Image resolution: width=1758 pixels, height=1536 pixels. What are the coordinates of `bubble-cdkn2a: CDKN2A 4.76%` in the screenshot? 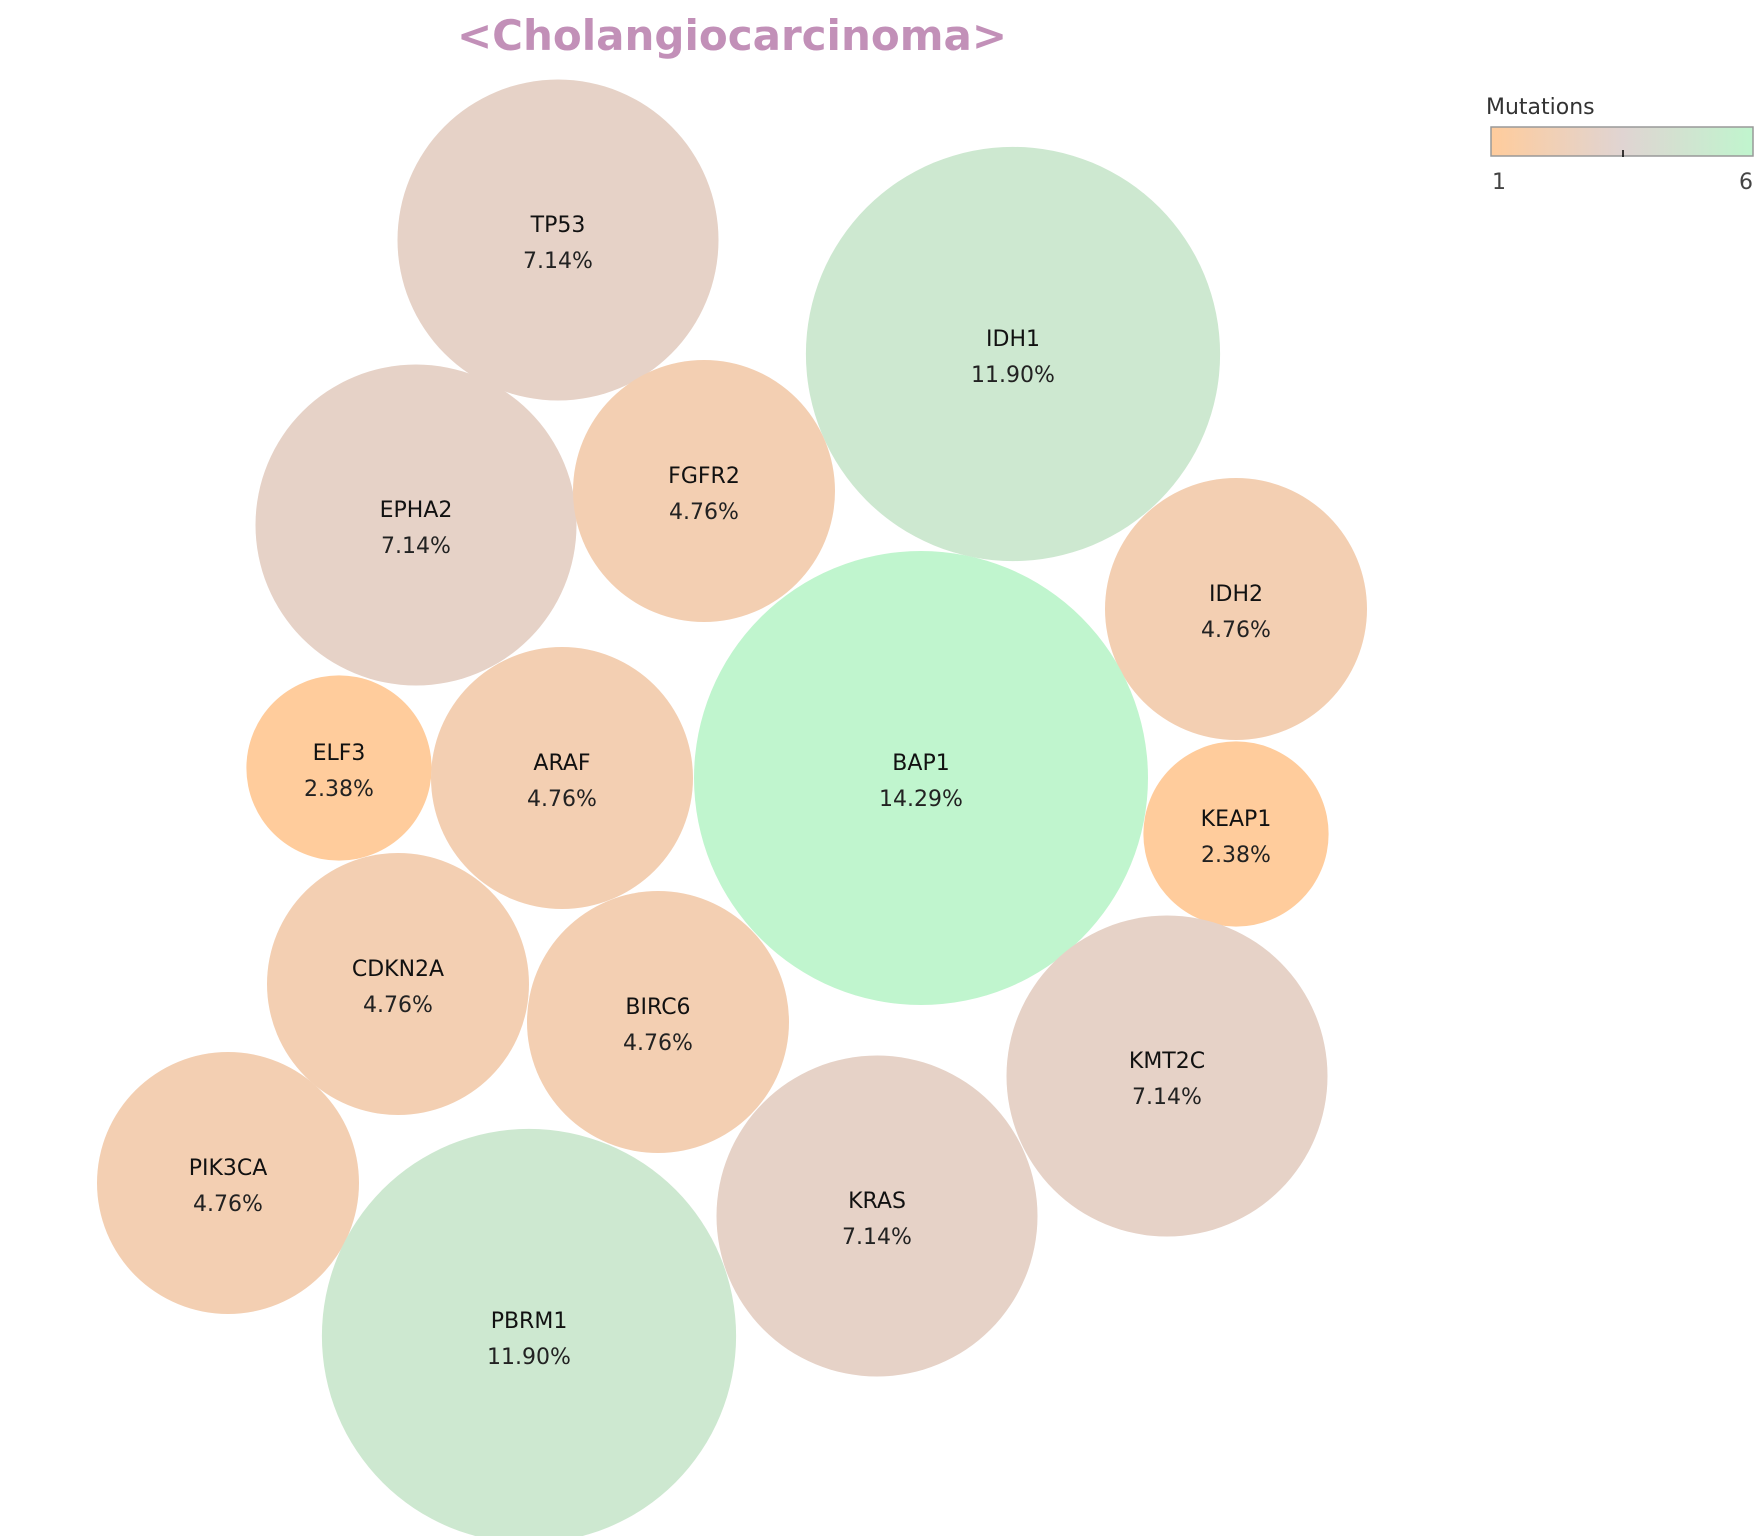 It's located at (398, 984).